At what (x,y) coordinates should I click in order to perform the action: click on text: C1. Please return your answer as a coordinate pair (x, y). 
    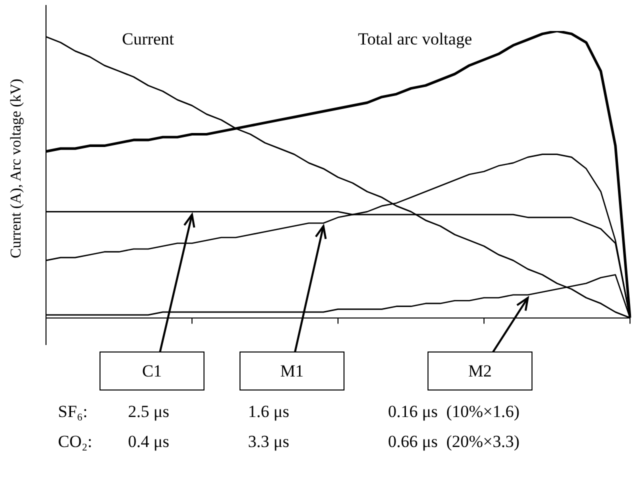
    Looking at the image, I should click on (152, 370).